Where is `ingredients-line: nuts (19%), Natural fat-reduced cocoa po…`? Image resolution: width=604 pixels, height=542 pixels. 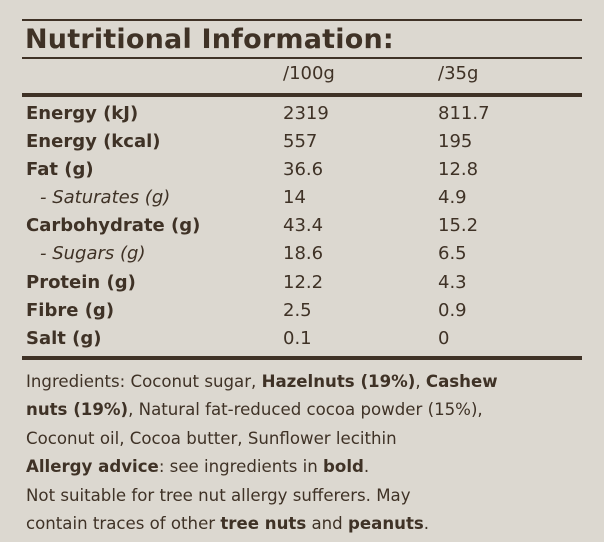
ingredients-line: nuts (19%), Natural fat-reduced cocoa po… is located at coordinates (311, 410).